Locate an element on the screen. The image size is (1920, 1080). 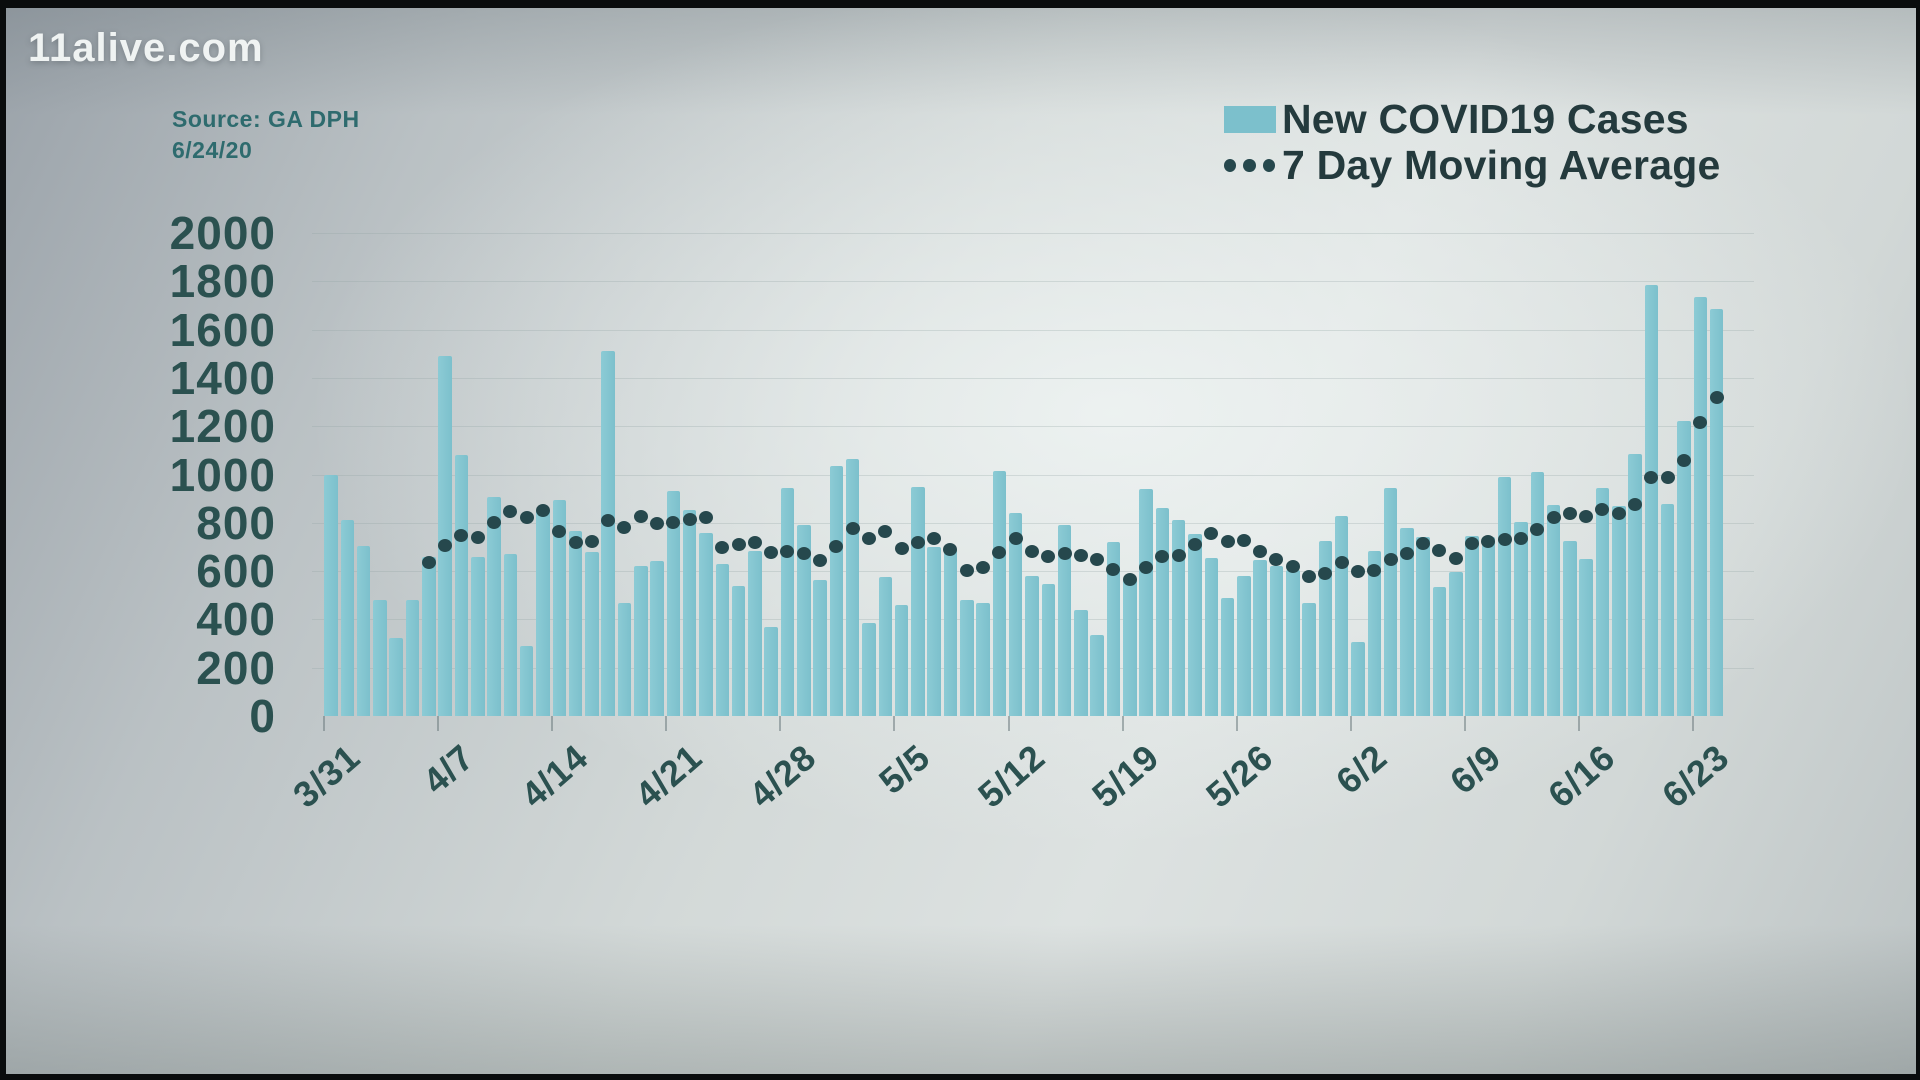
y-axis-tick-label: 1400 is located at coordinates (222, 377).